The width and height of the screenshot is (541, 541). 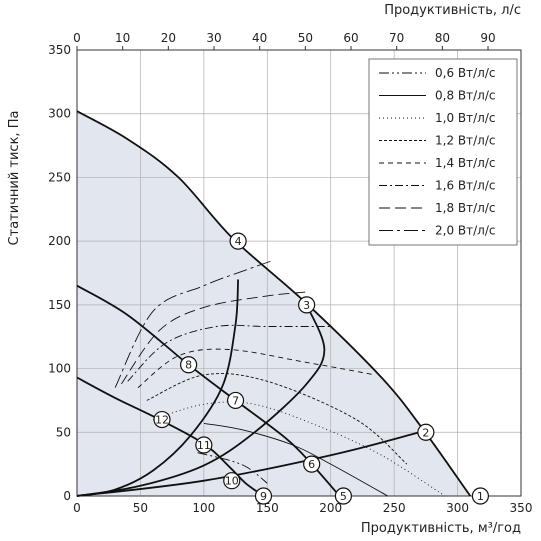 I want to click on x-tick-label: 250, so click(x=394, y=508).